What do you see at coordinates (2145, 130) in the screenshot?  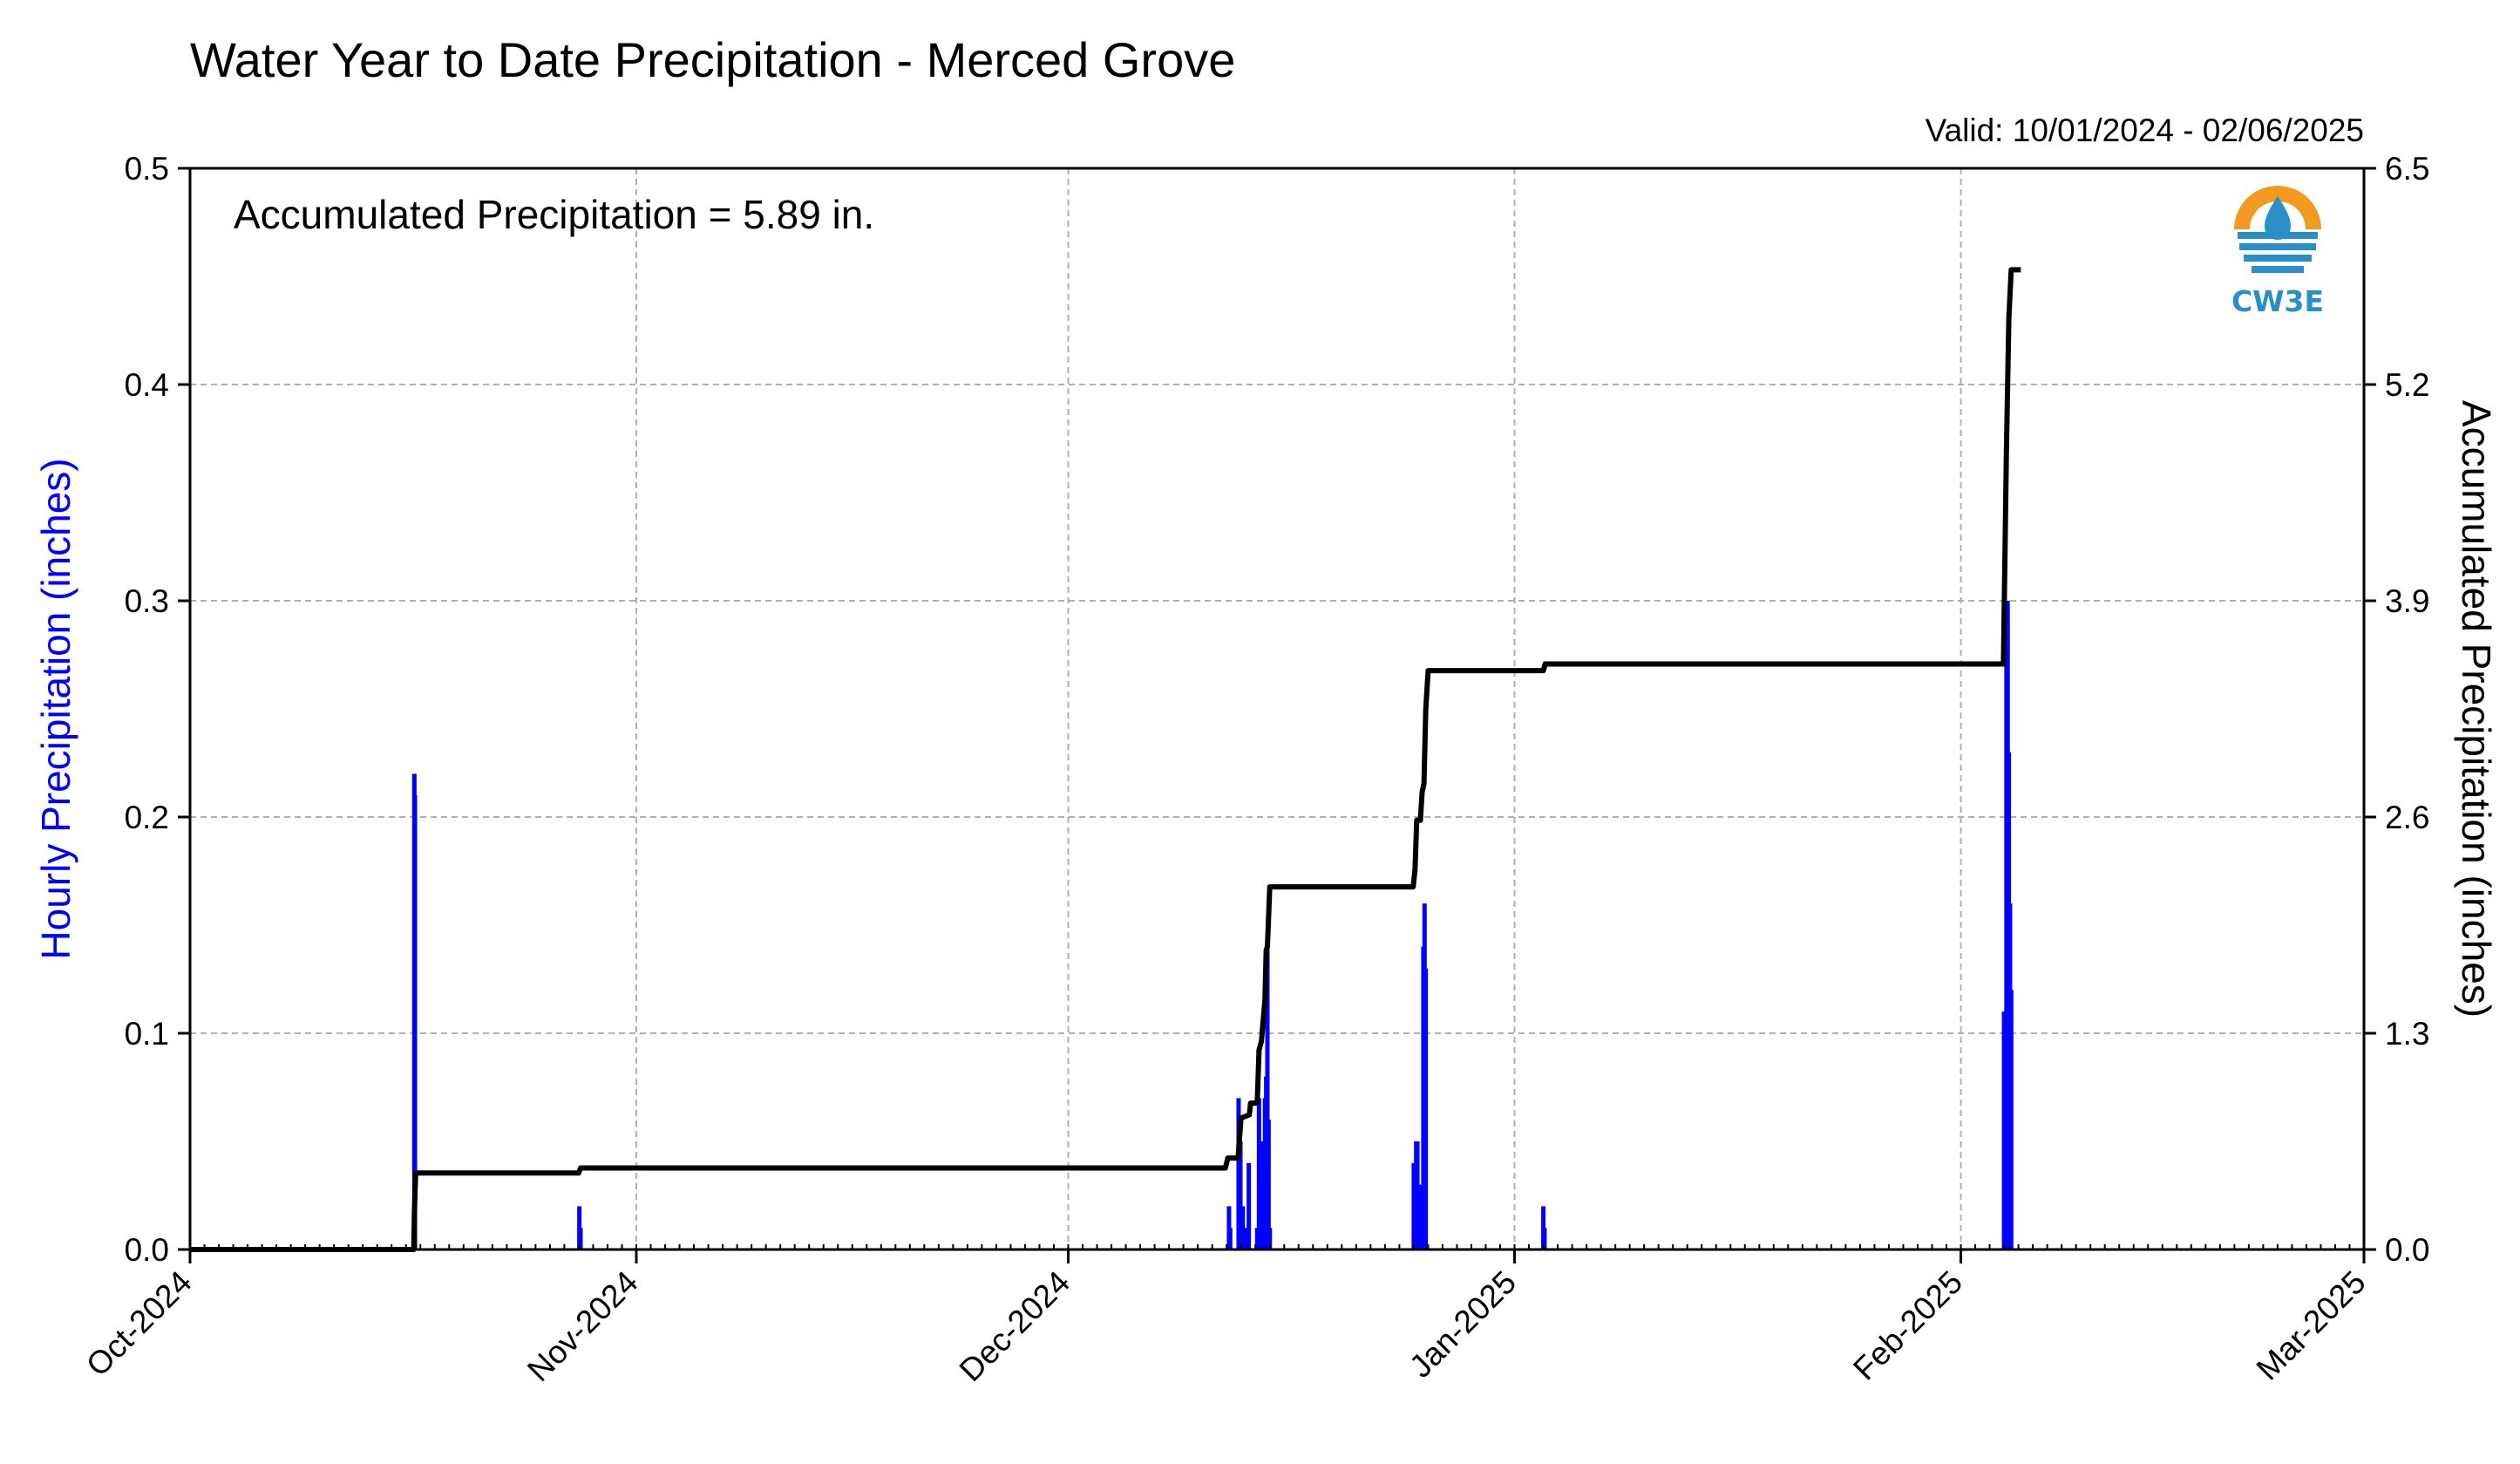 I see `valid-date-range: Valid: 10/01/2024 - 02/06/2025` at bounding box center [2145, 130].